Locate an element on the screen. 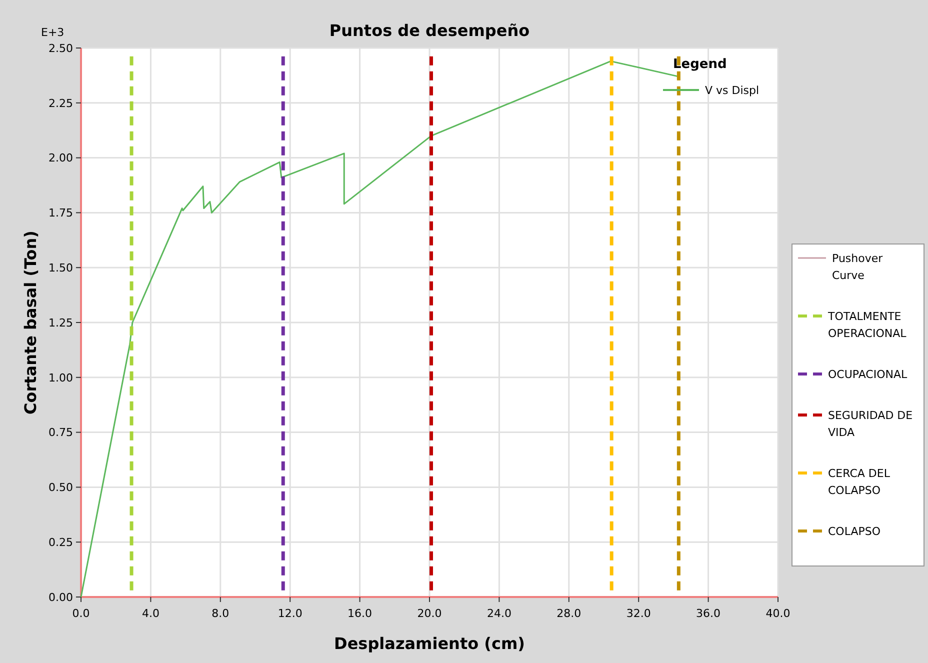 This screenshot has height=663, width=928. y-tick-label: 0.75 is located at coordinates (60, 433).